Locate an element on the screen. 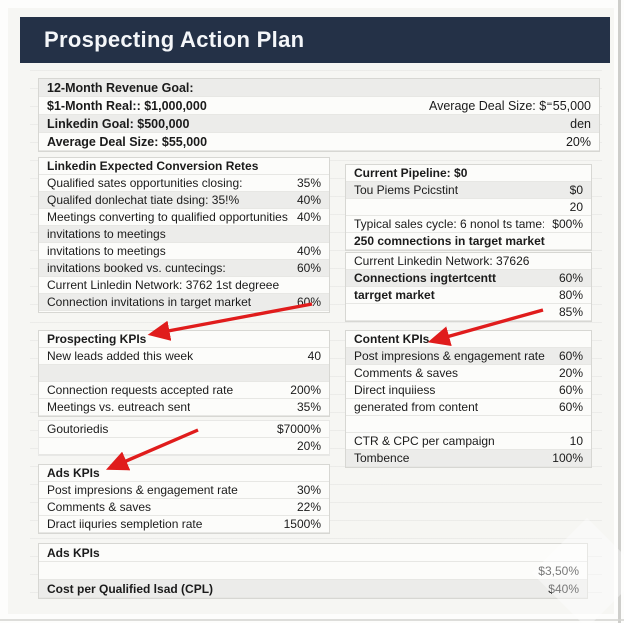  table-row: Connections ingtertcentt 60% is located at coordinates (468, 278).